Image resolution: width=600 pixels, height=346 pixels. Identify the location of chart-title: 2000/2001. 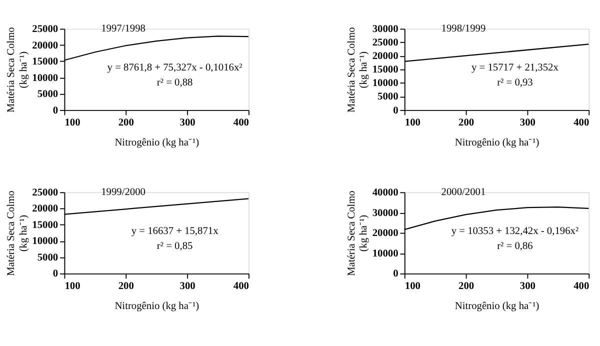
(463, 192).